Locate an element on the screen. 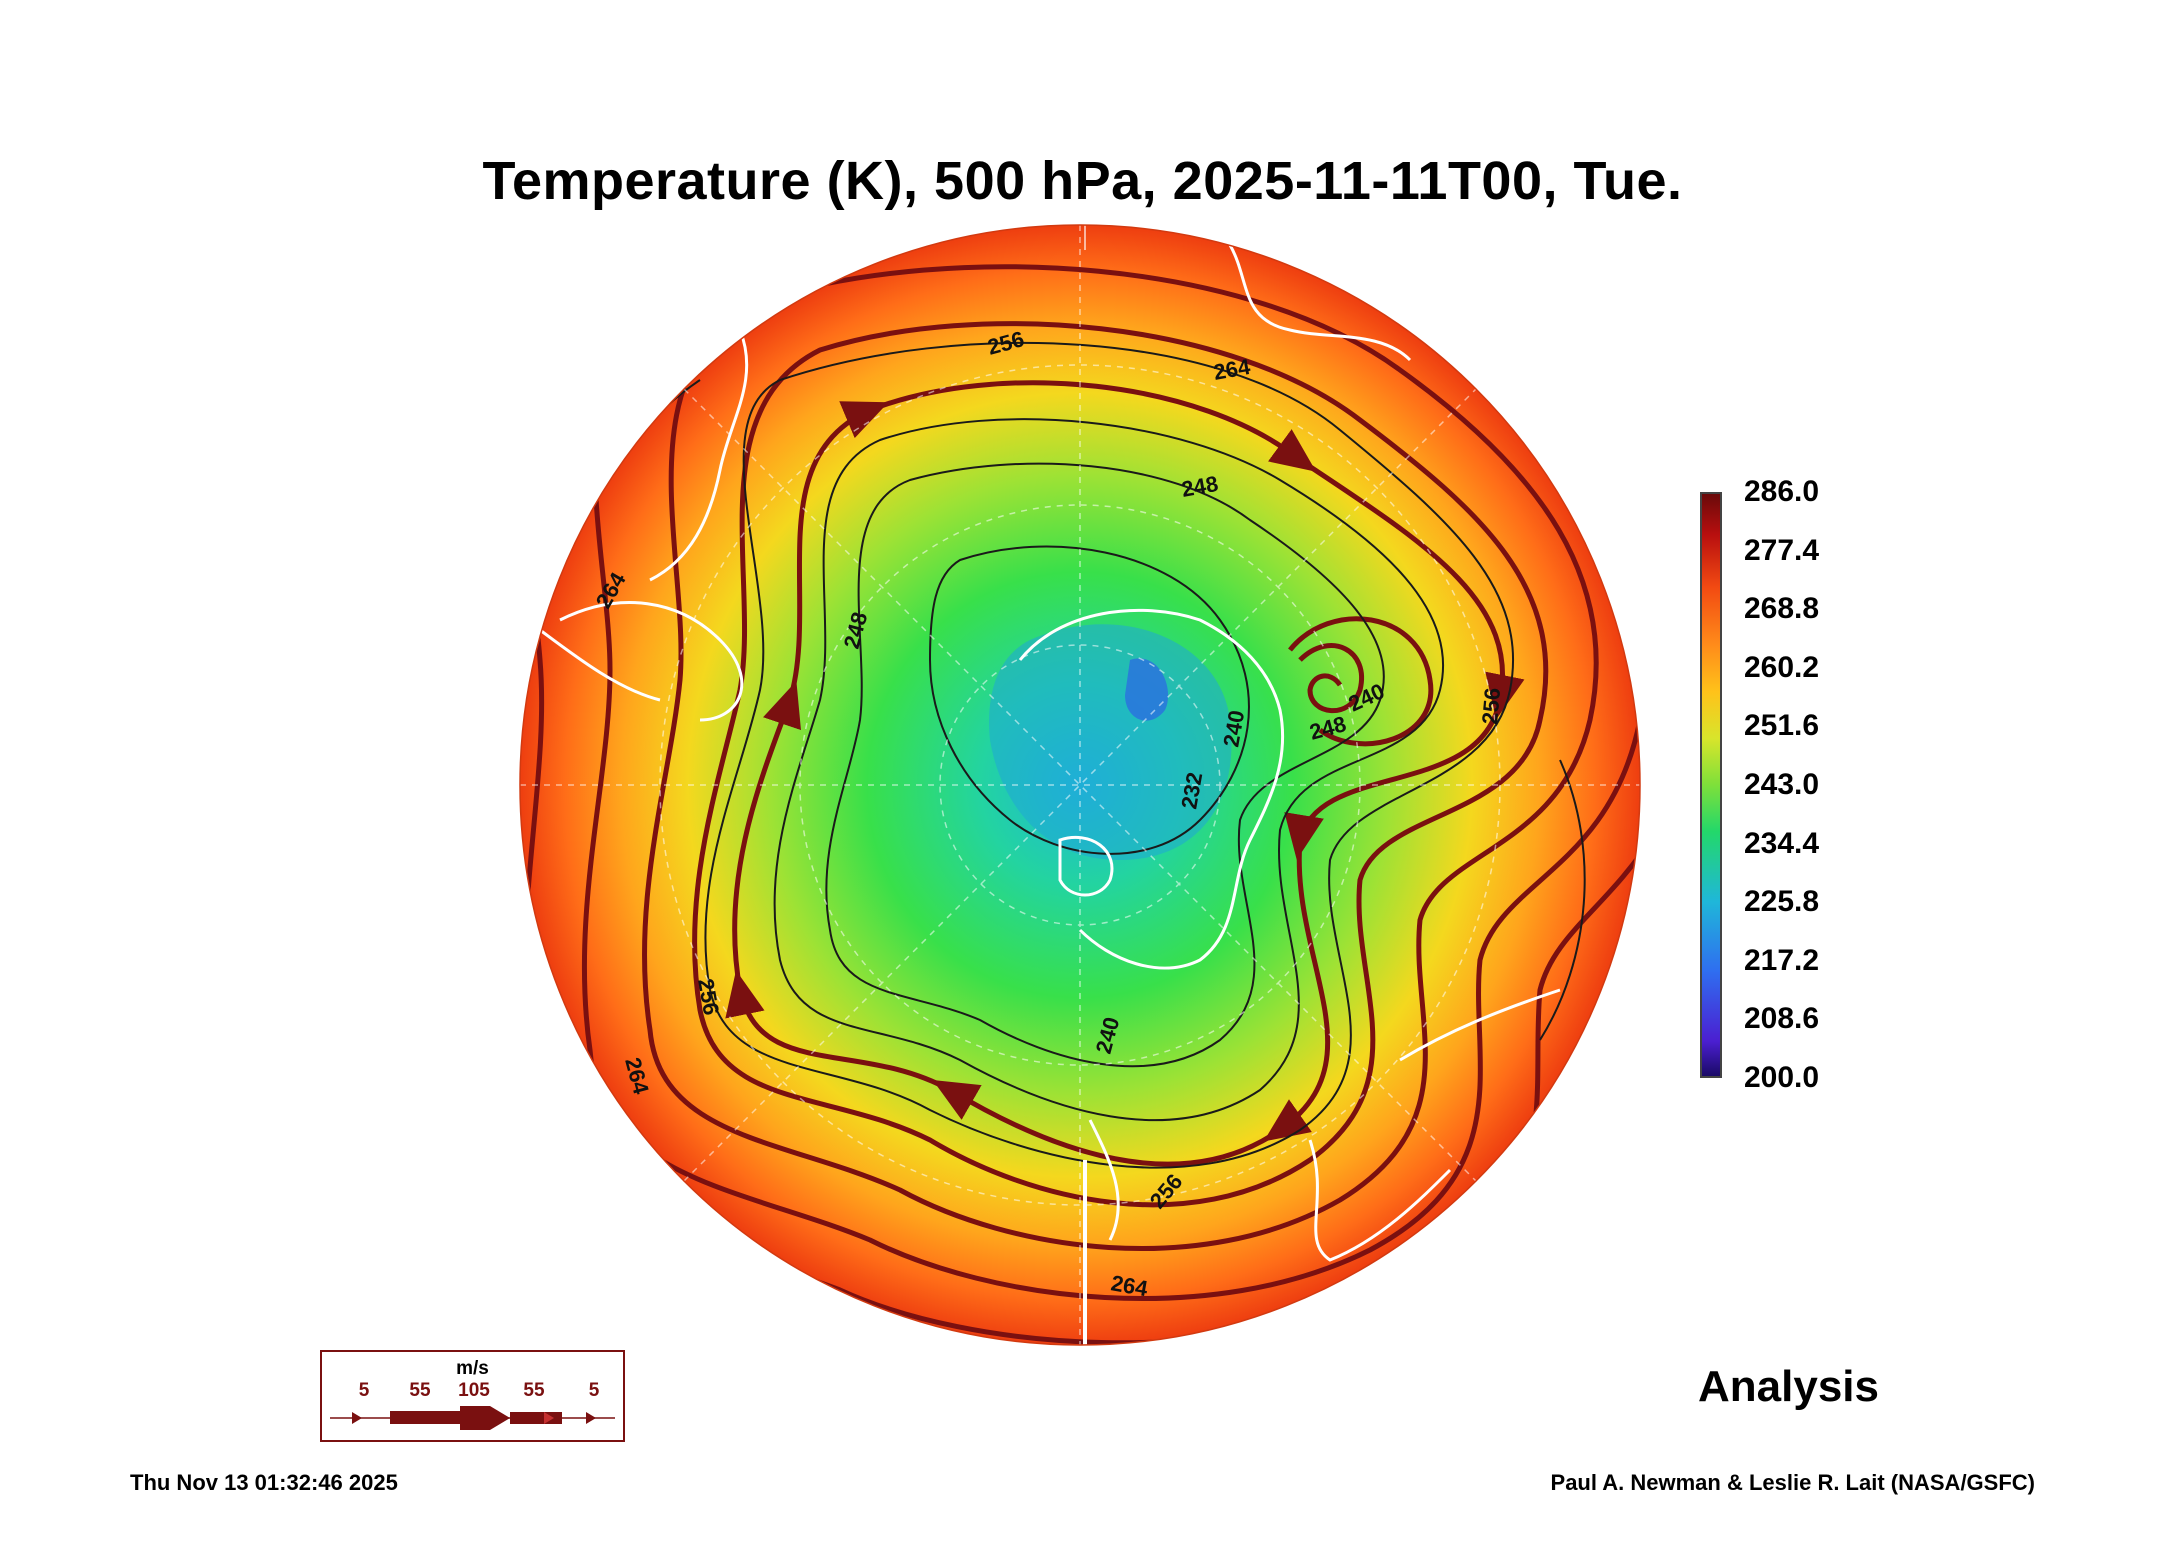 This screenshot has height=1561, width=2165. colorbar-tick-label: 217.2 is located at coordinates (1782, 960).